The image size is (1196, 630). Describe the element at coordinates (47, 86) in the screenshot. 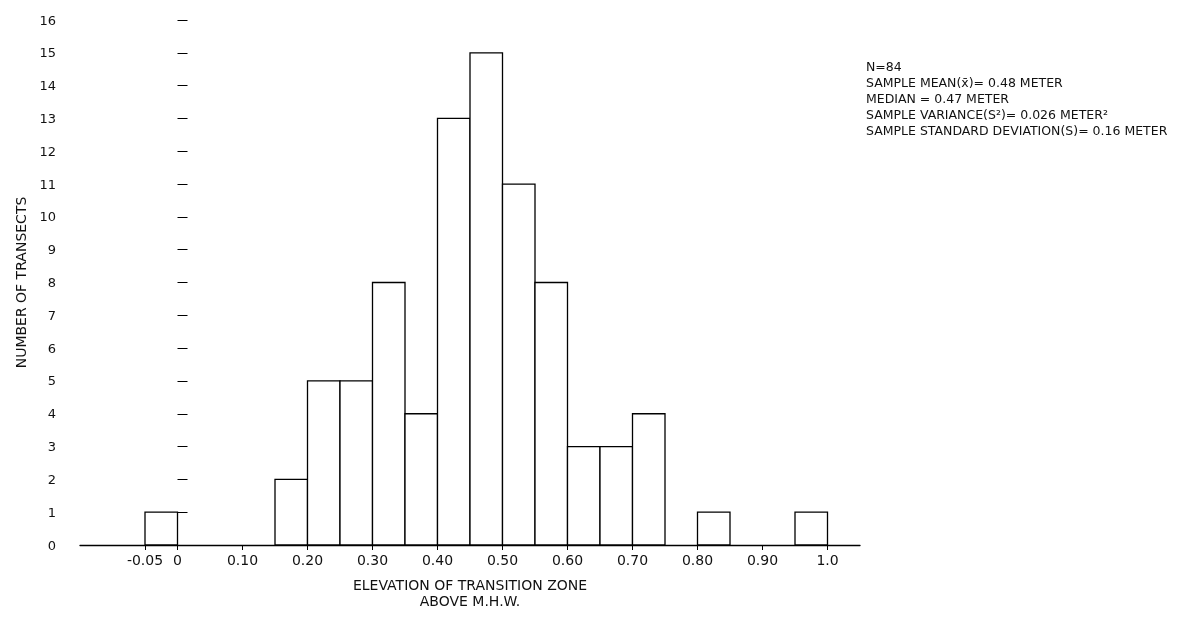

I see `y-tick-label: 14` at that location.